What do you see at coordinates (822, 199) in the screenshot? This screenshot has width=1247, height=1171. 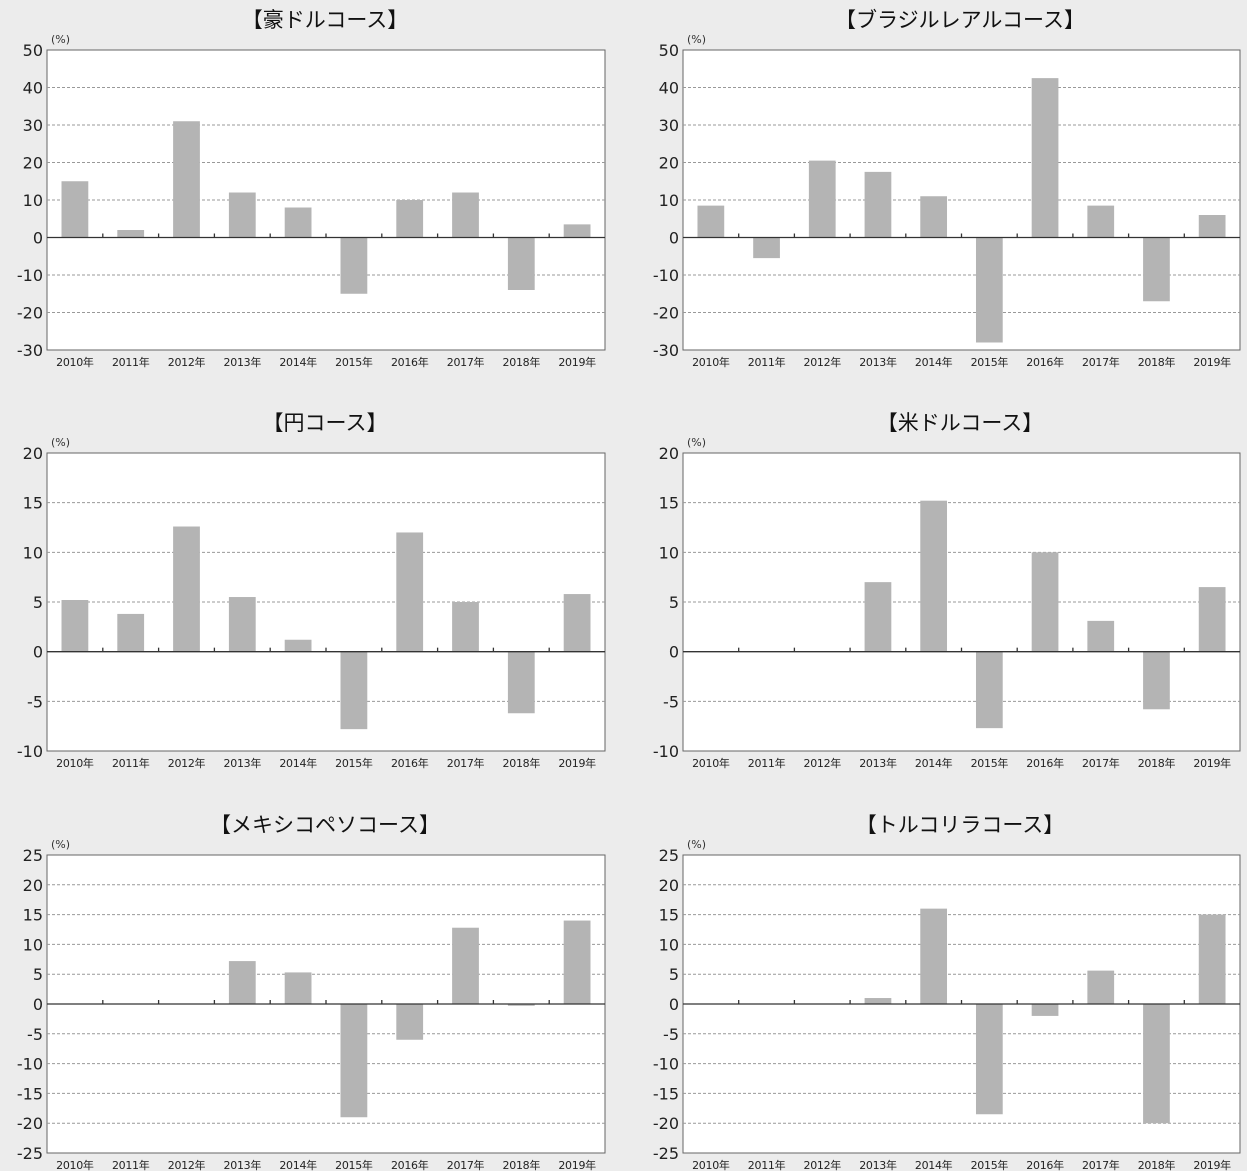 I see `bar-2012年` at bounding box center [822, 199].